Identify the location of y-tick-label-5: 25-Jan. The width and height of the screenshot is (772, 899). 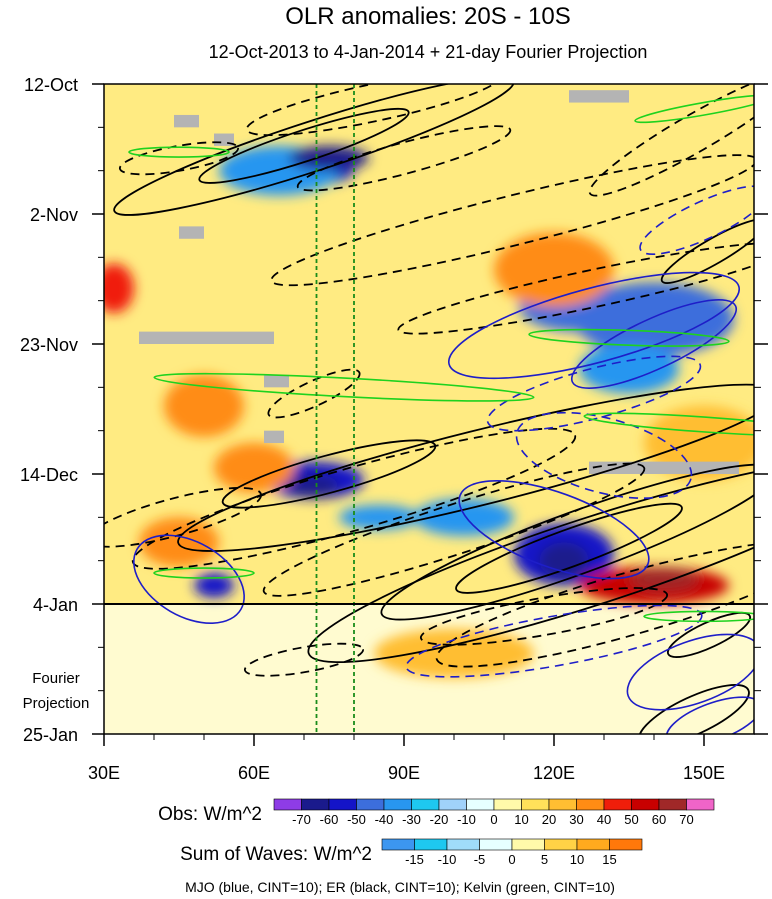
(50, 735).